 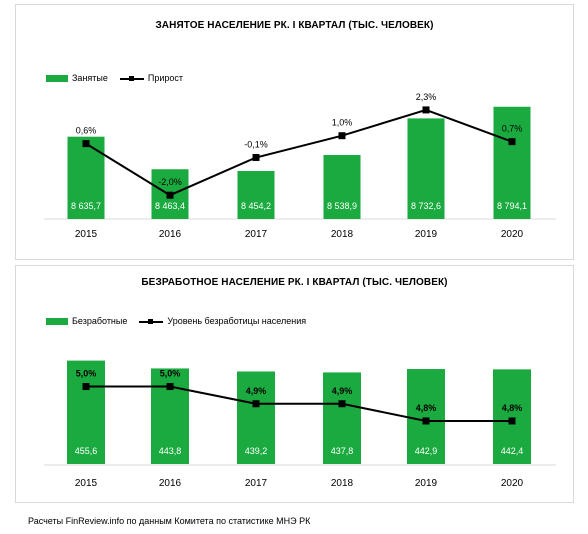 What do you see at coordinates (426, 451) in the screenshot?
I see `bar-value-label: 442,9` at bounding box center [426, 451].